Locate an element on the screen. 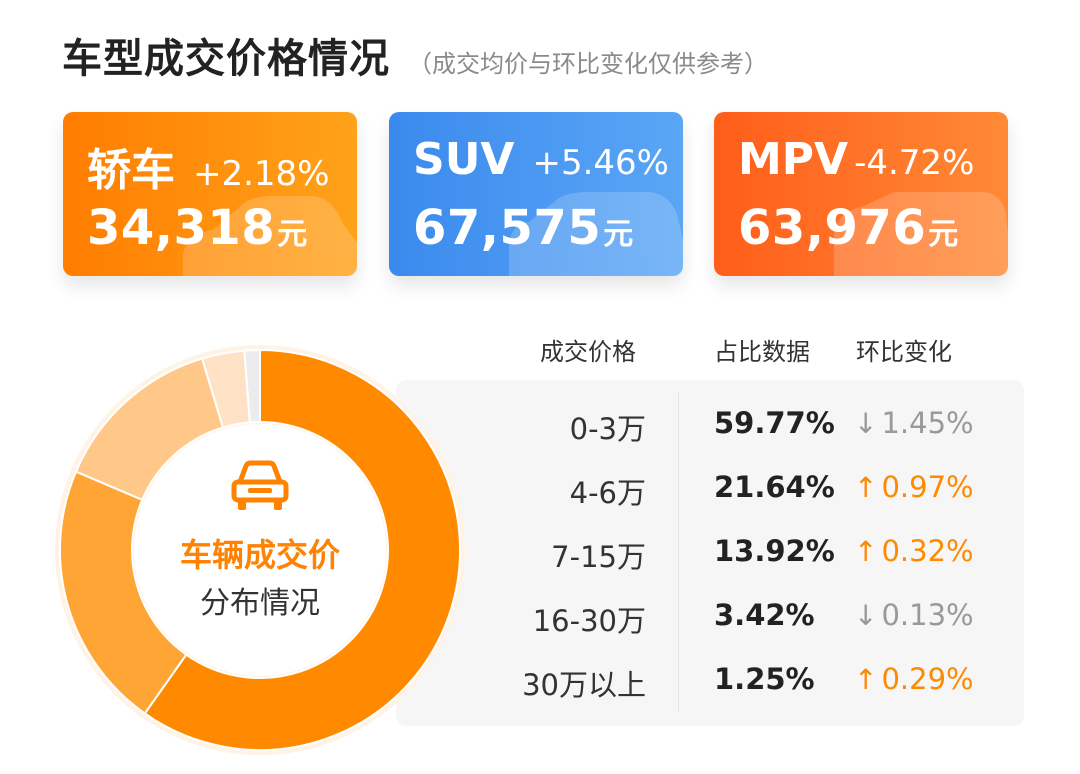  row-change: ↑ 0.29% is located at coordinates (914, 679).